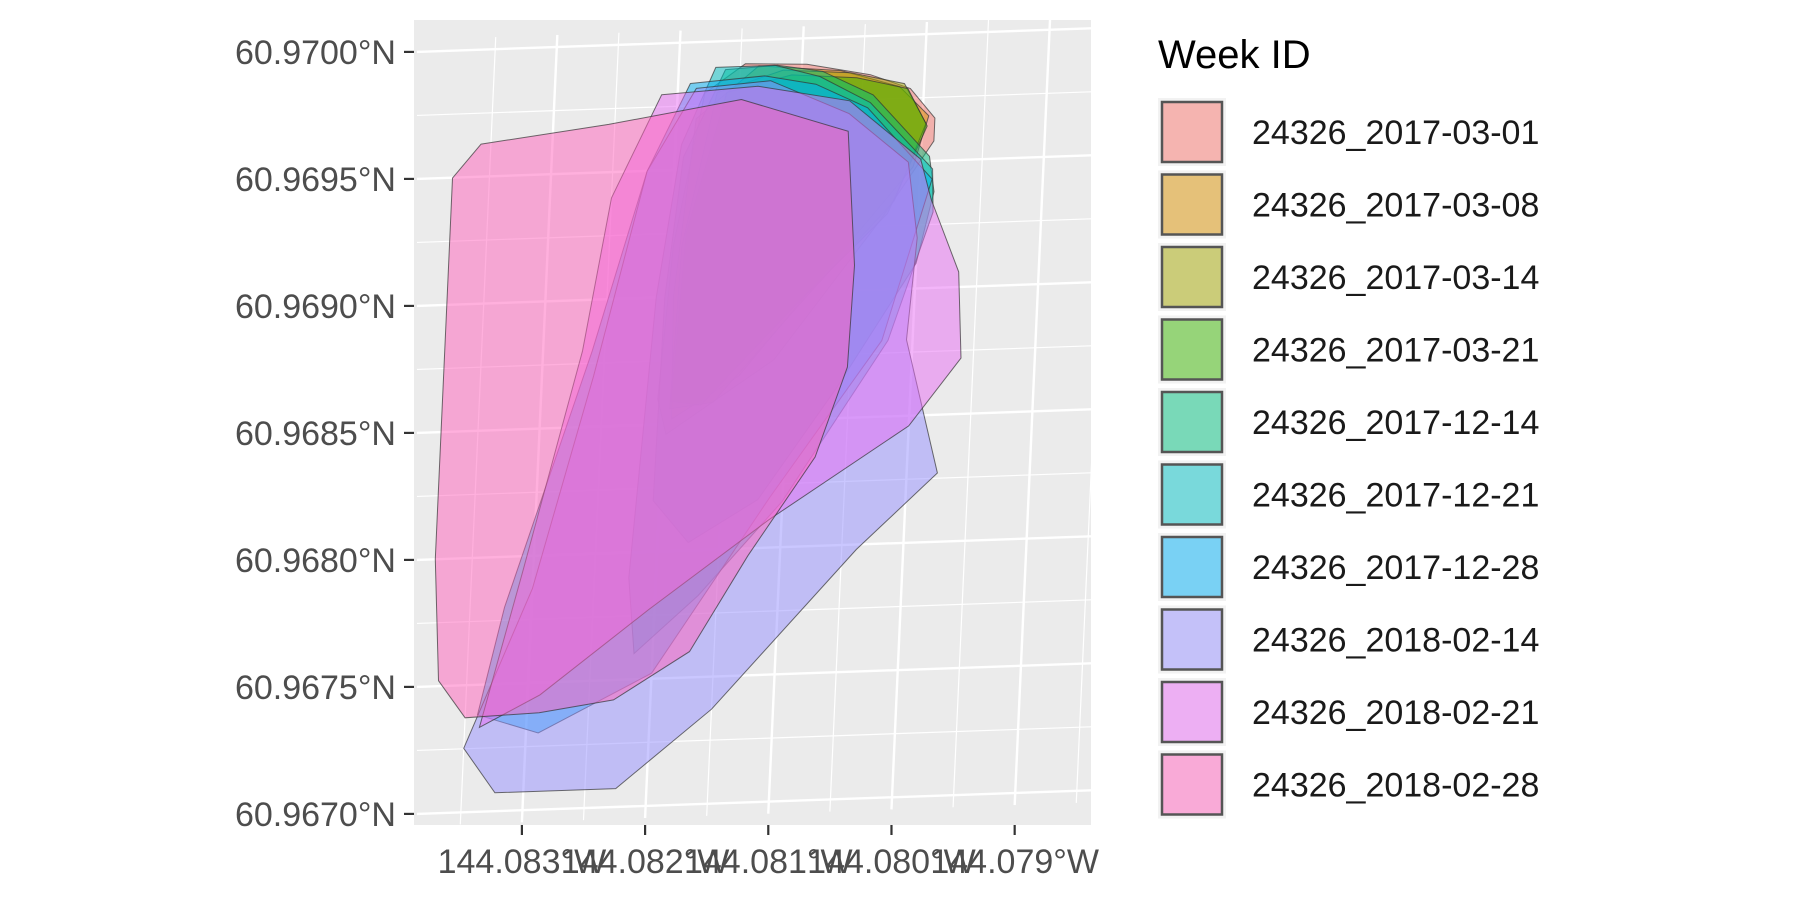 This screenshot has height=900, width=1800. I want to click on legend-label: 24326_2017-12-21, so click(1395, 496).